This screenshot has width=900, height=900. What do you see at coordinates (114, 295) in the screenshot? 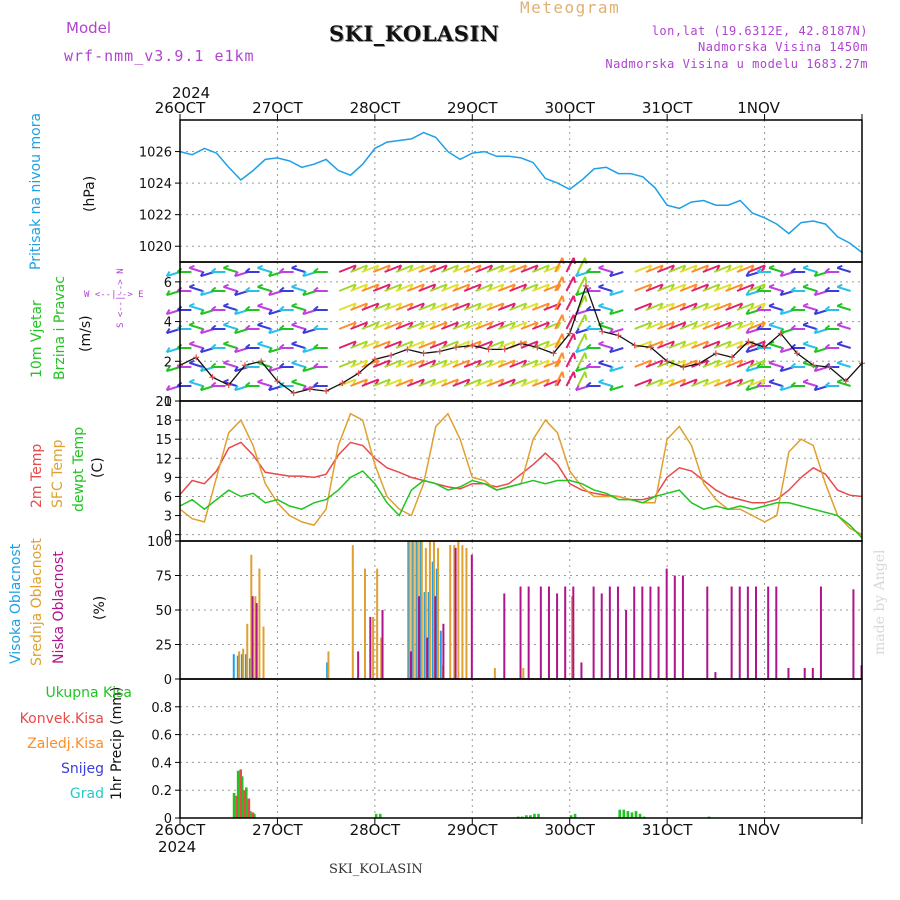
I see `compass-we-label: W <--|--> E` at bounding box center [114, 295].